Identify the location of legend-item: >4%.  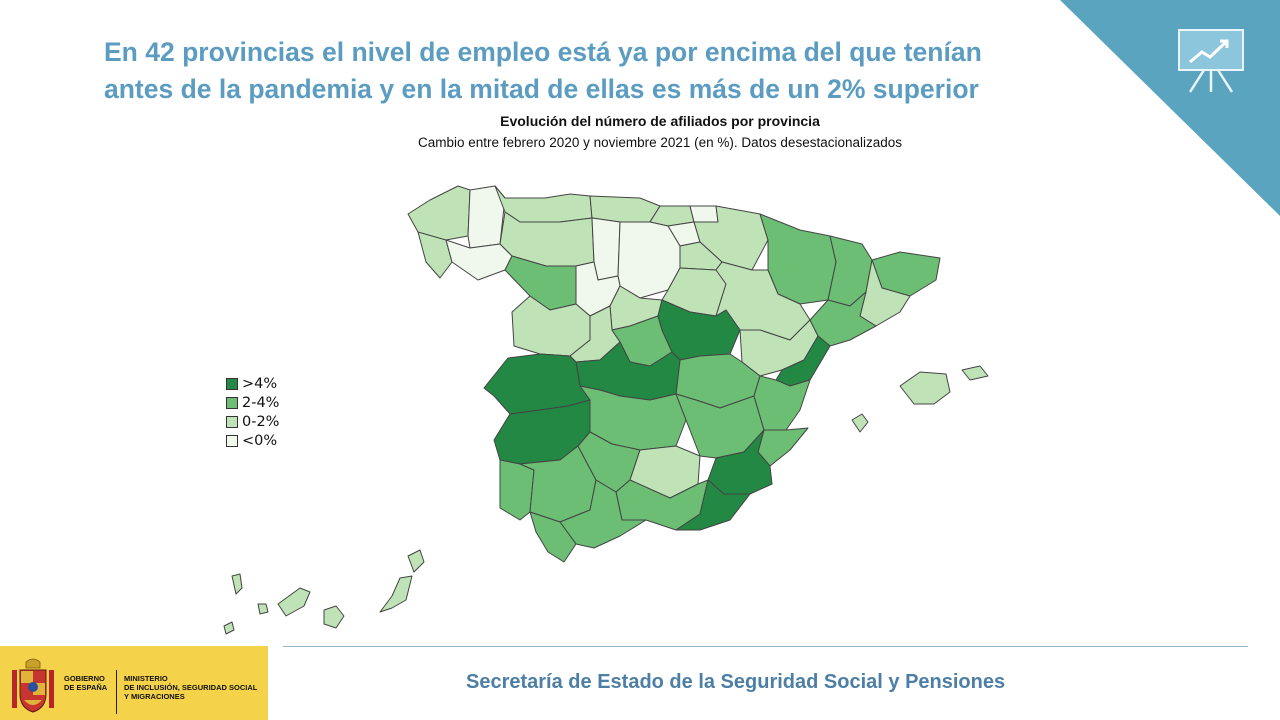
(252, 383).